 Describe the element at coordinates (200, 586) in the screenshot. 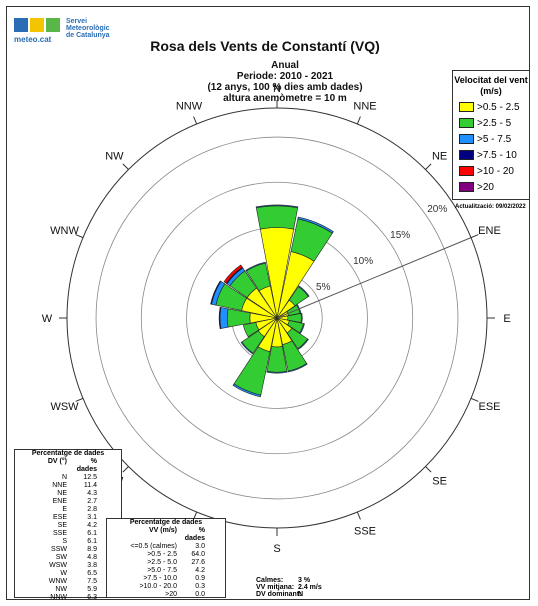

I see `percent-cell: 0.3` at that location.